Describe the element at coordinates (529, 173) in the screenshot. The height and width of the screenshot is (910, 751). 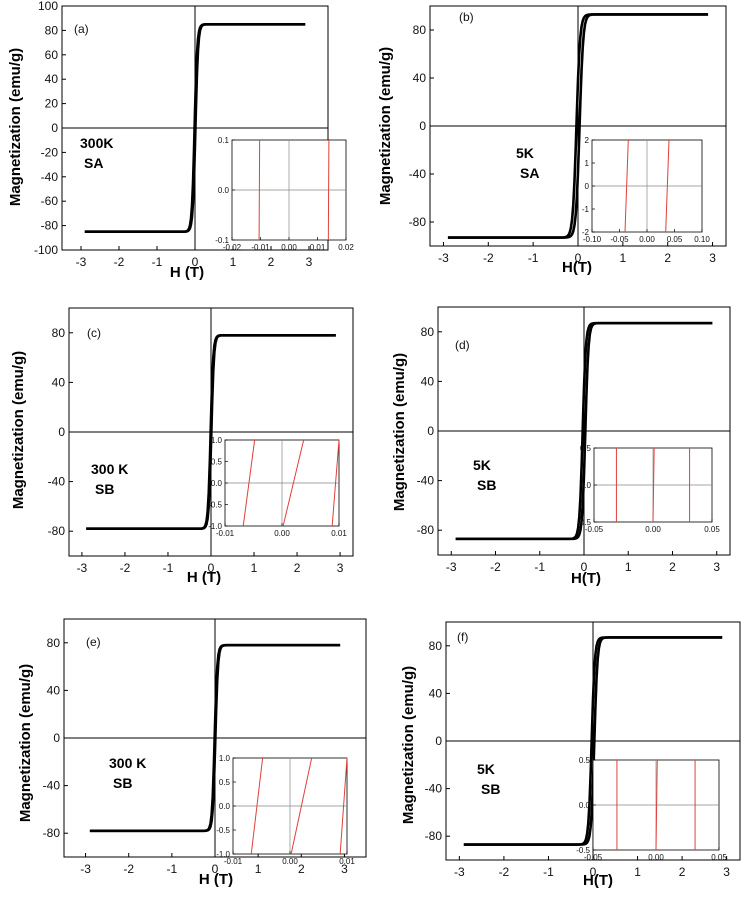
I see `sample-name-label: SA` at that location.